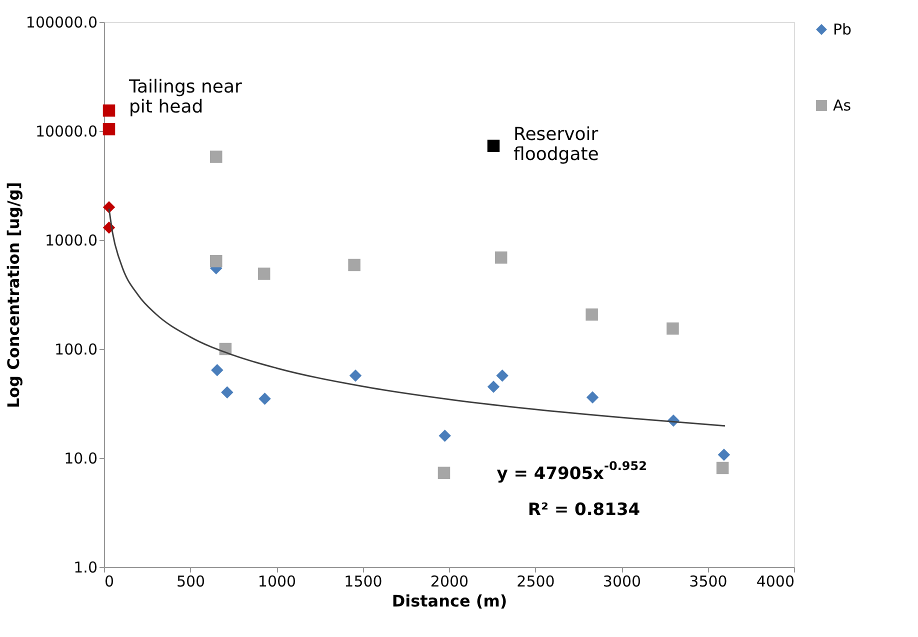 The height and width of the screenshot is (637, 918). What do you see at coordinates (775, 581) in the screenshot?
I see `x-tick-label: 4000` at bounding box center [775, 581].